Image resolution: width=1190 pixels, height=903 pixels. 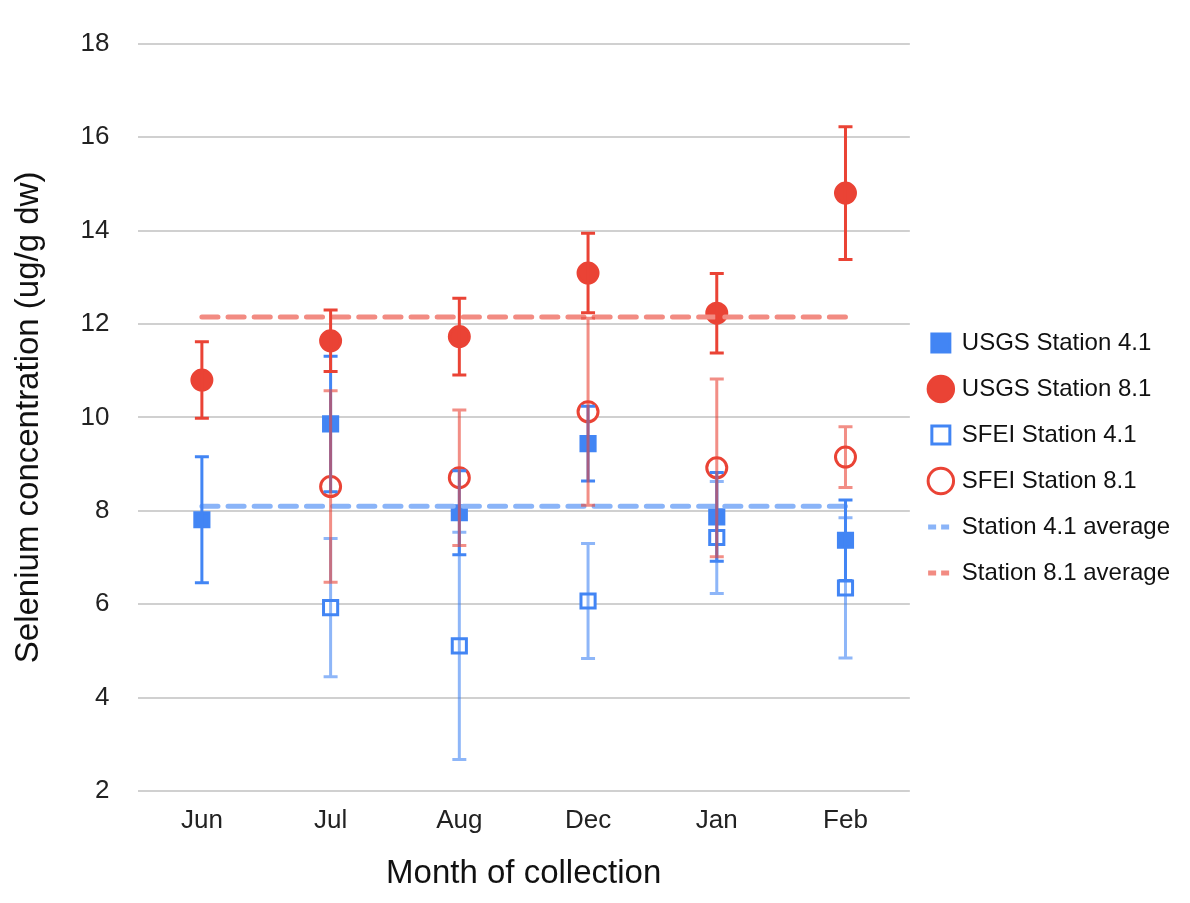 I want to click on y-tick-label: 2, so click(x=102, y=789).